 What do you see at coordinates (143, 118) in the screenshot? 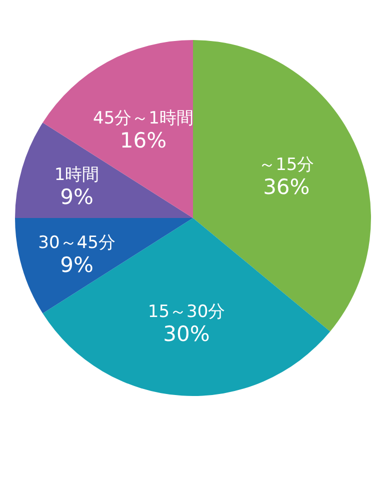
I see `slice-label: 45分～1時間` at bounding box center [143, 118].